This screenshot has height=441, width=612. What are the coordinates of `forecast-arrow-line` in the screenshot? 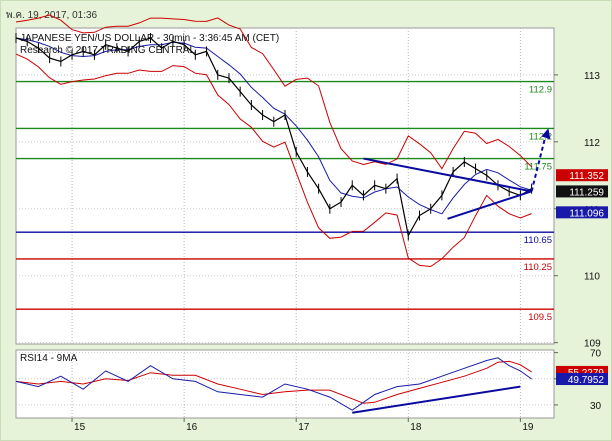 It's located at (538, 164).